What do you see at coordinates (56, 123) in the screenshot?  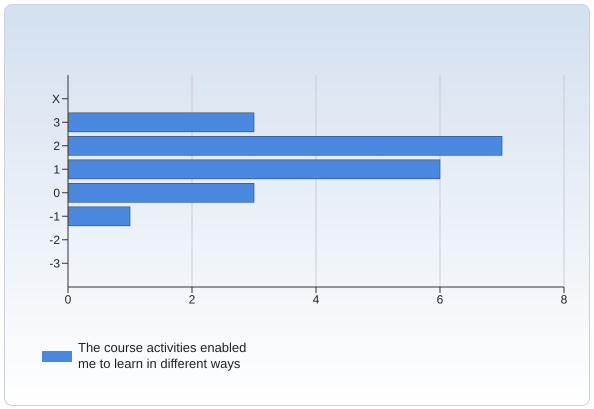 I see `y-tick-label: 3` at bounding box center [56, 123].